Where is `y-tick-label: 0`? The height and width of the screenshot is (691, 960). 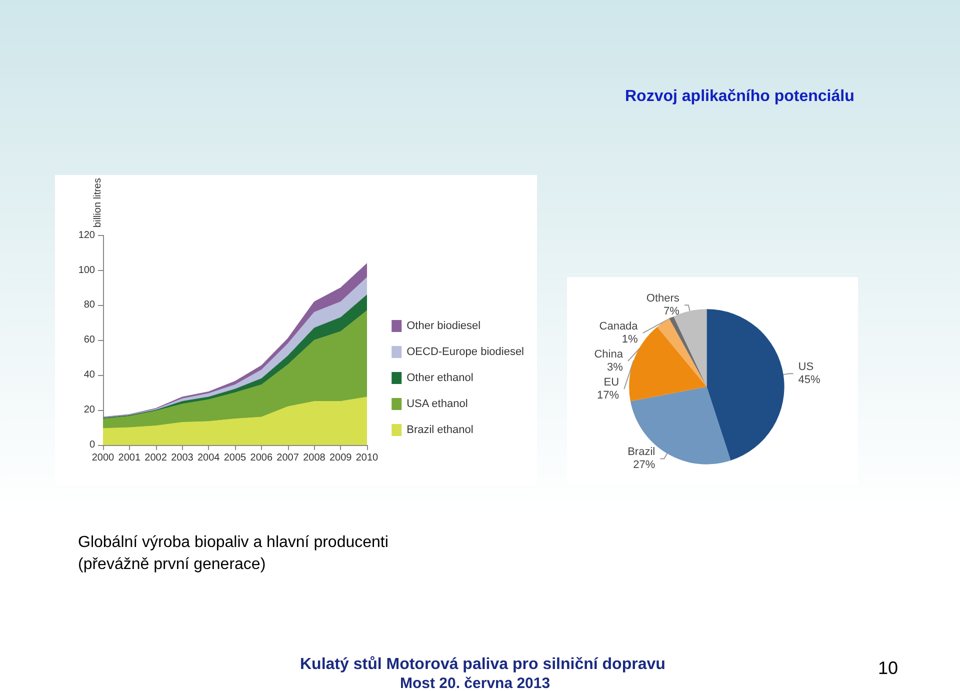 y-tick-label: 0 is located at coordinates (92, 445).